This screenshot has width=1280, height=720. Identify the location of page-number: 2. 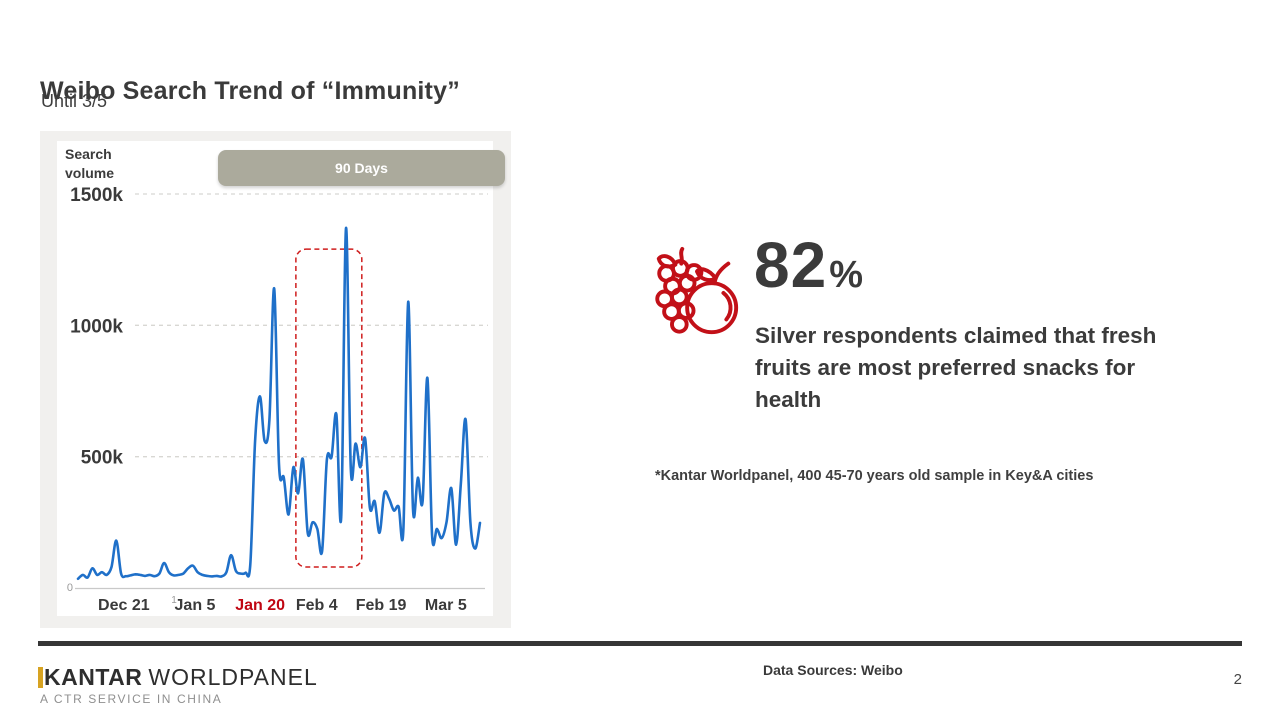
(1237, 679).